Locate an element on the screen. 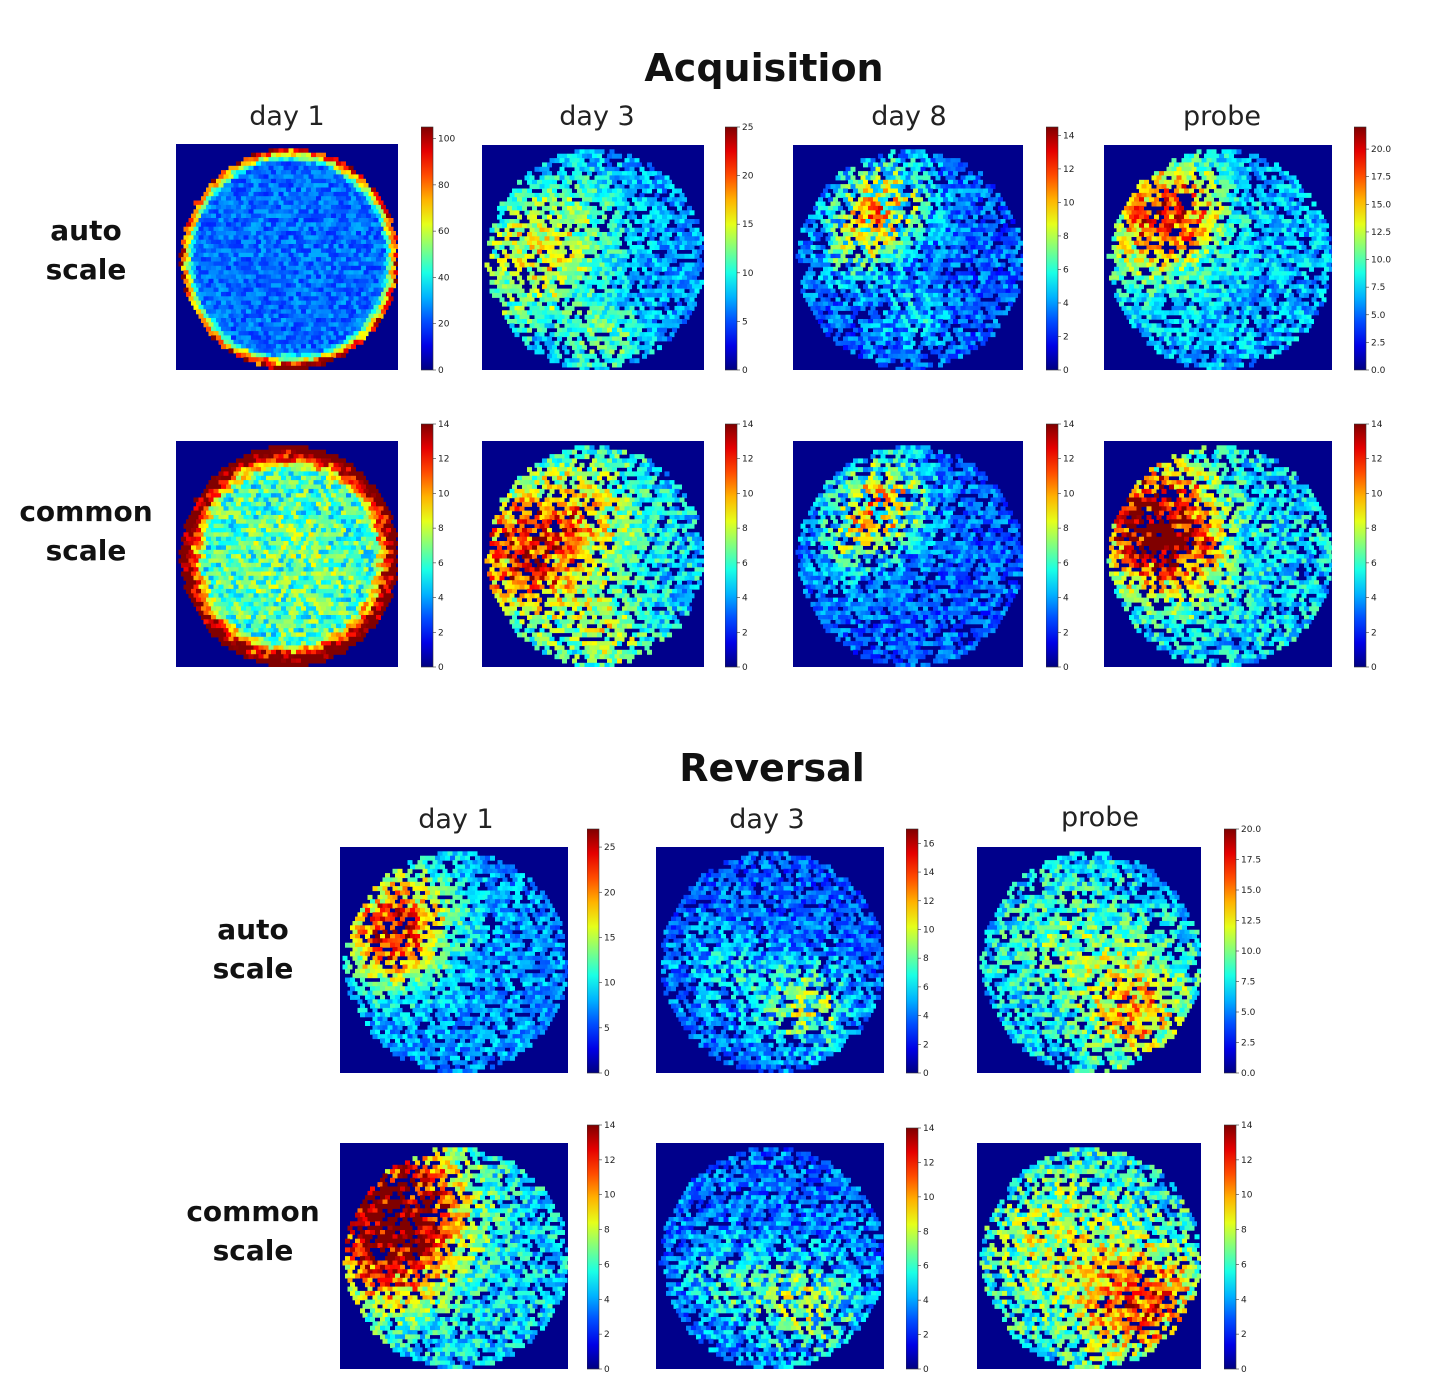  colorbar-tick-label: 6 is located at coordinates (1066, 270).